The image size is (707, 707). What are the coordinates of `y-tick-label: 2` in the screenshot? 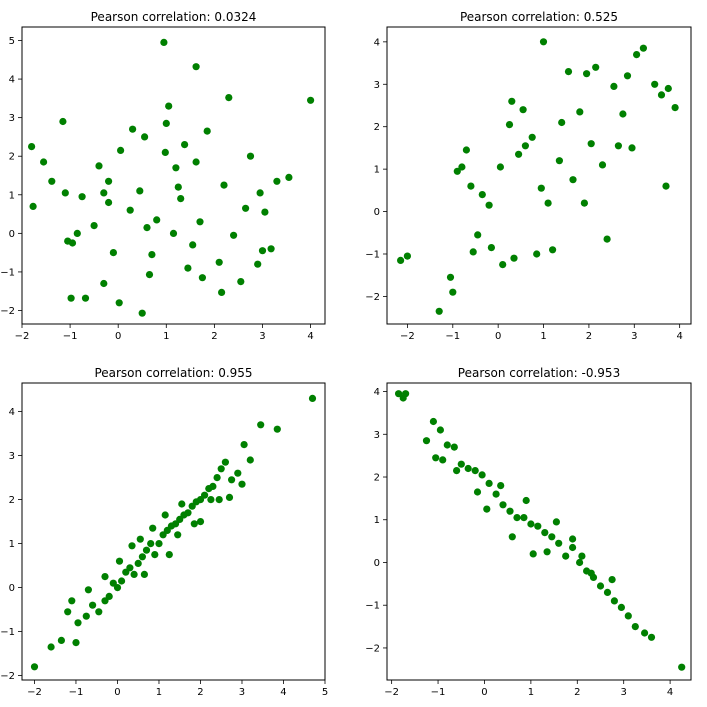 It's located at (377, 127).